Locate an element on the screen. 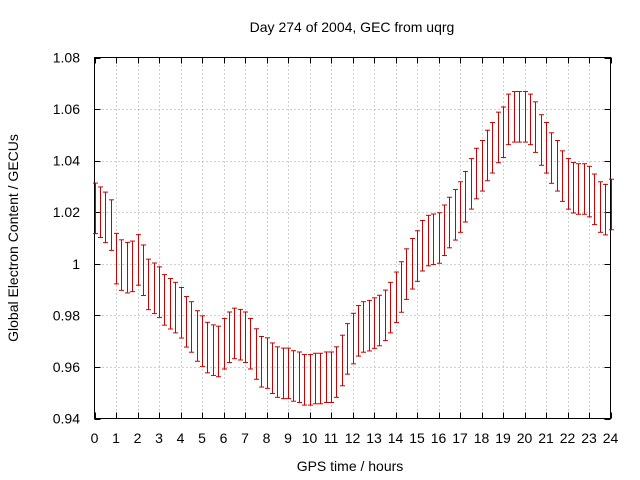 Image resolution: width=640 pixels, height=480 pixels. y-tick-label: 0.98 is located at coordinates (66, 315).